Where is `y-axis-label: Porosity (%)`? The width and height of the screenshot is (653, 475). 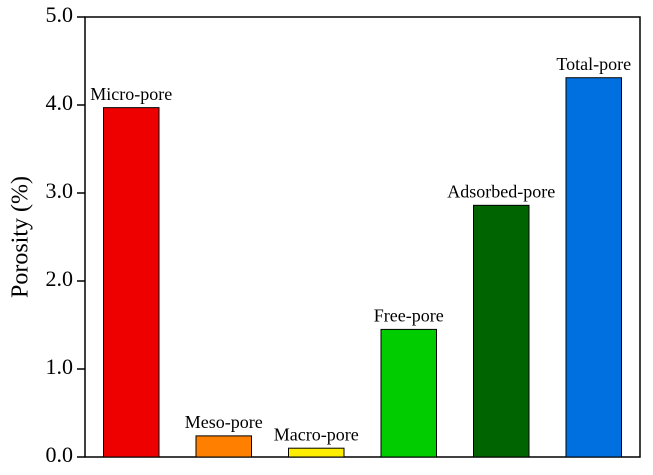
y-axis-label: Porosity (%) is located at coordinates (21, 237).